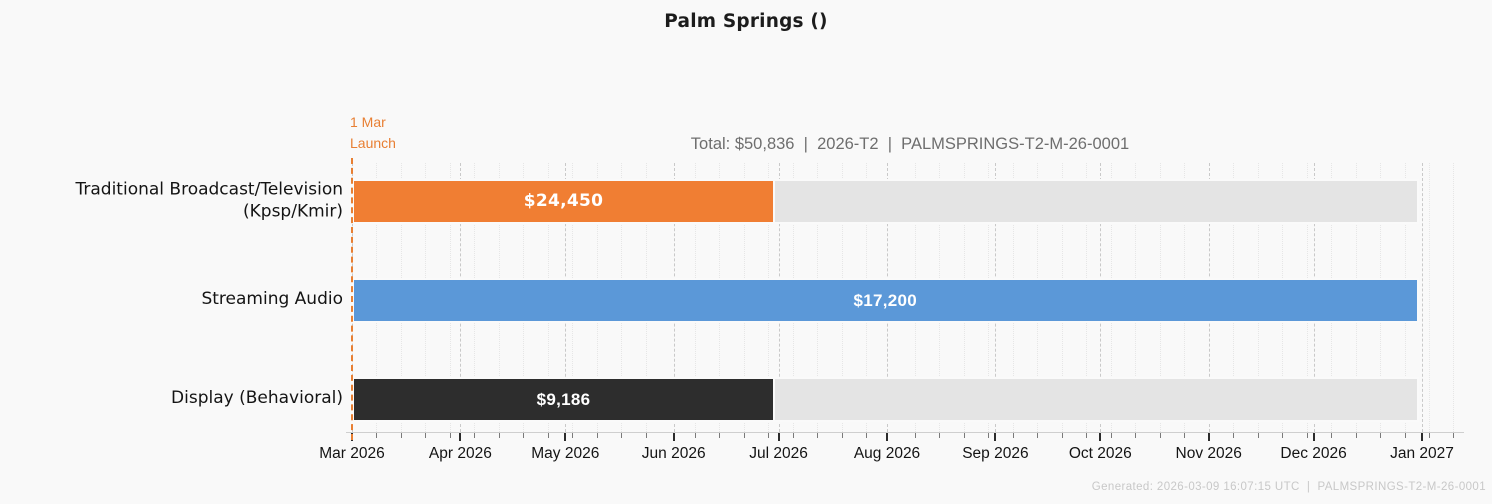 Image resolution: width=1492 pixels, height=504 pixels. I want to click on axis-tick-label: Mar 2026, so click(352, 453).